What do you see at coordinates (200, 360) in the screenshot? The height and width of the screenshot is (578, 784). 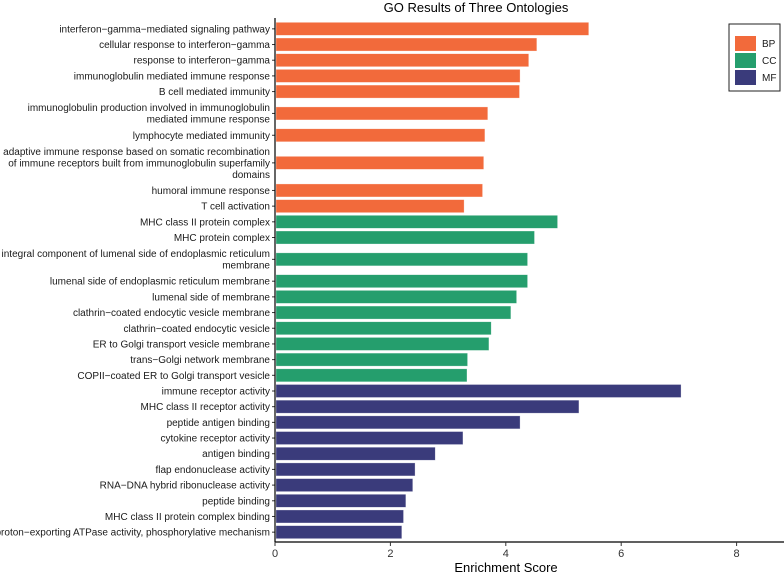 I see `y-tick-label: trans−Golgi network membrane` at bounding box center [200, 360].